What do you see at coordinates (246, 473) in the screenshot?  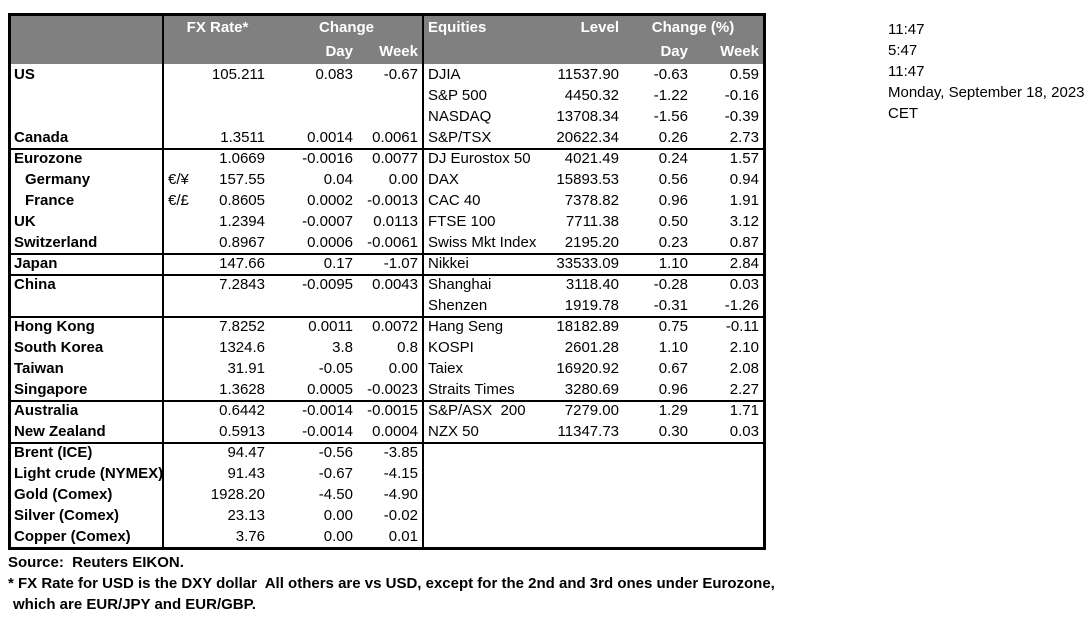 I see `fx-rate-value: 91.43` at bounding box center [246, 473].